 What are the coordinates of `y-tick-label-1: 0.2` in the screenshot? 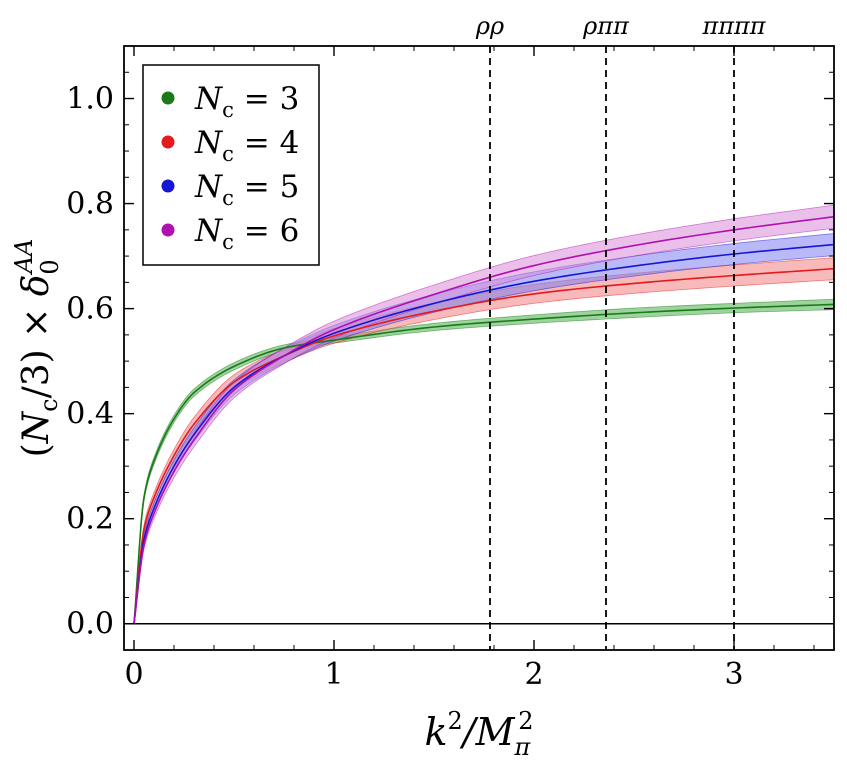 It's located at (90, 519).